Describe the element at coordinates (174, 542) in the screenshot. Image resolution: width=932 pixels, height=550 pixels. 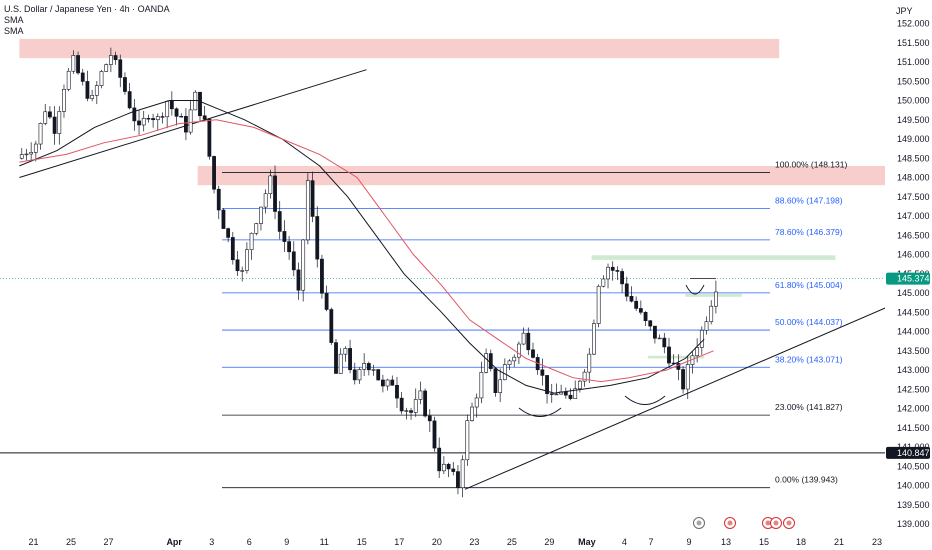
I see `time-tick-label: Apr` at that location.